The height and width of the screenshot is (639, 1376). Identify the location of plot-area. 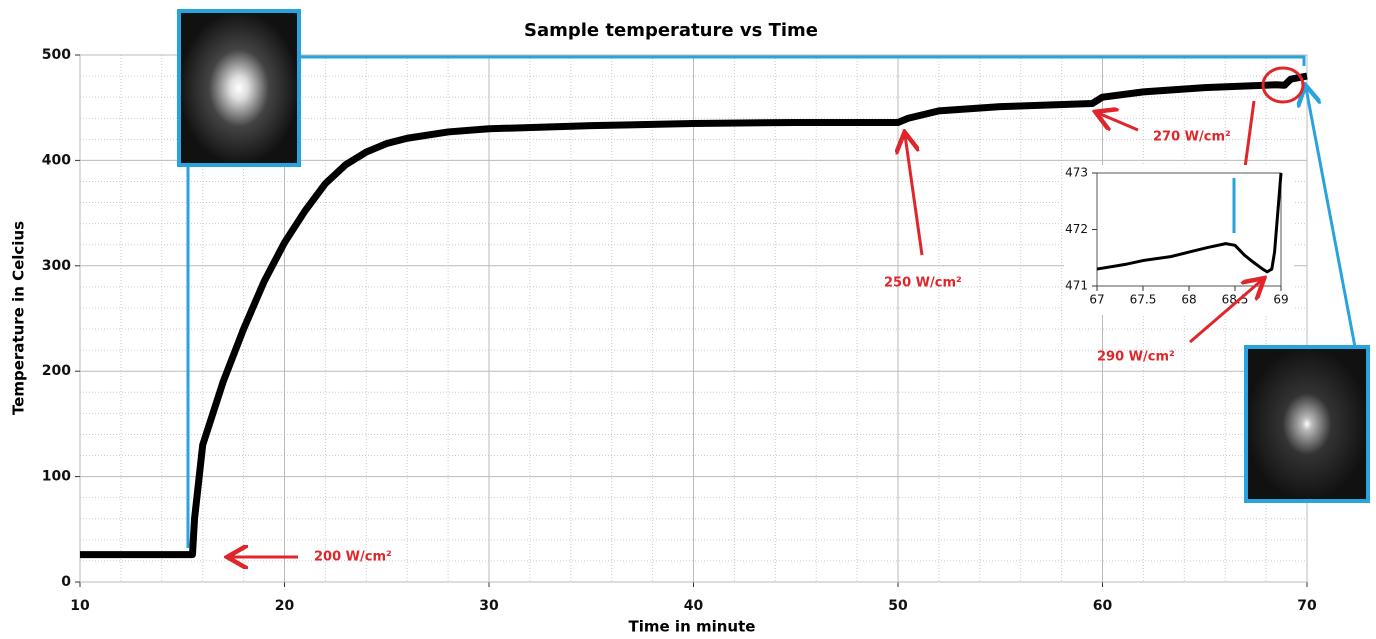
(1189, 229).